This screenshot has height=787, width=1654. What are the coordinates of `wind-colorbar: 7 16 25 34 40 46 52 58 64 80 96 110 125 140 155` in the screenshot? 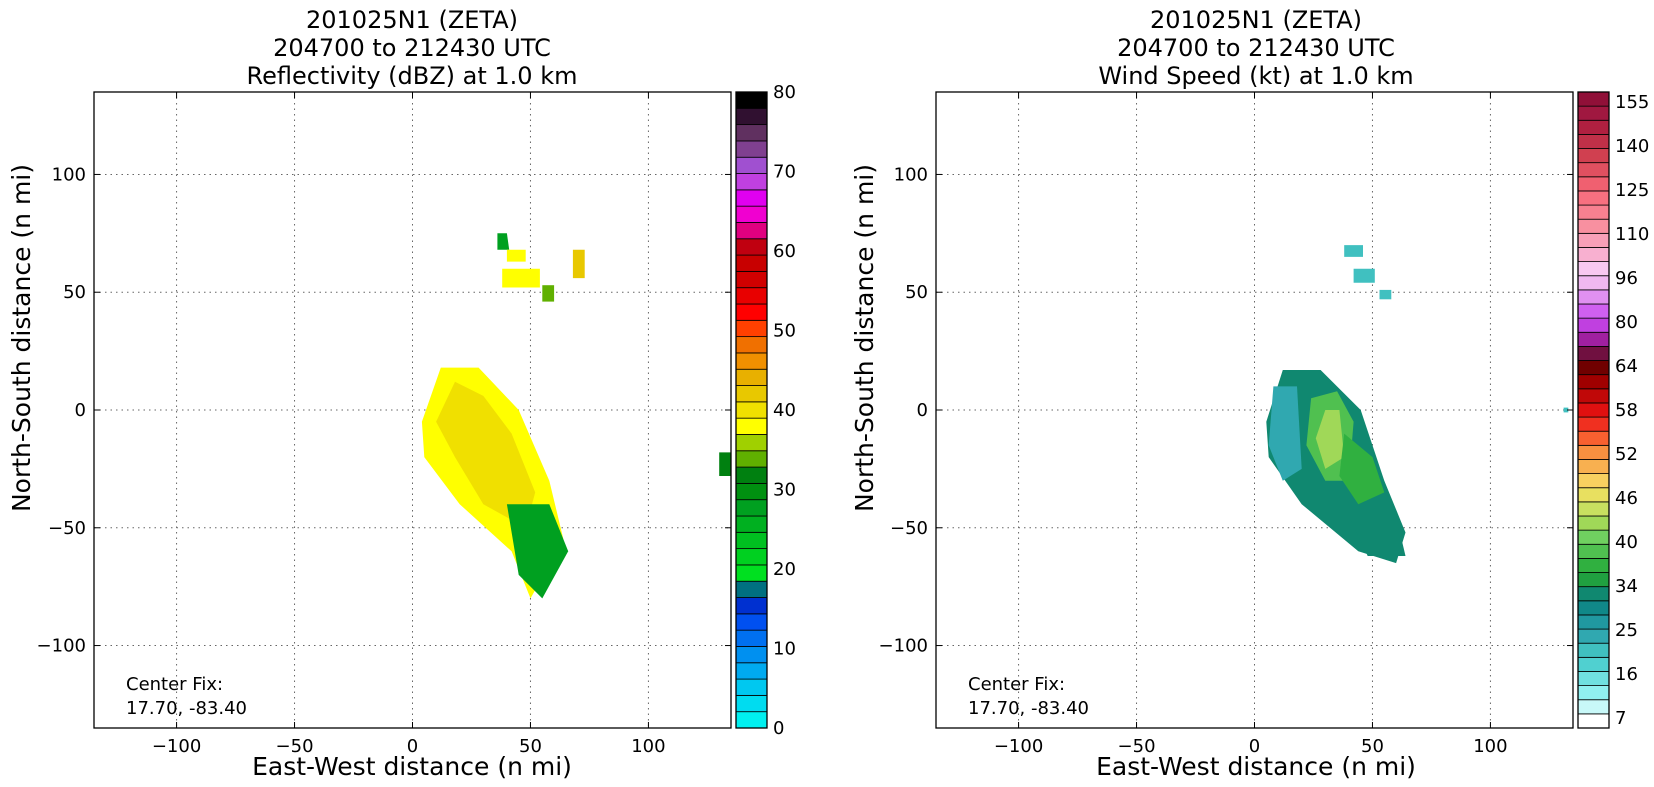 It's located at (1613, 410).